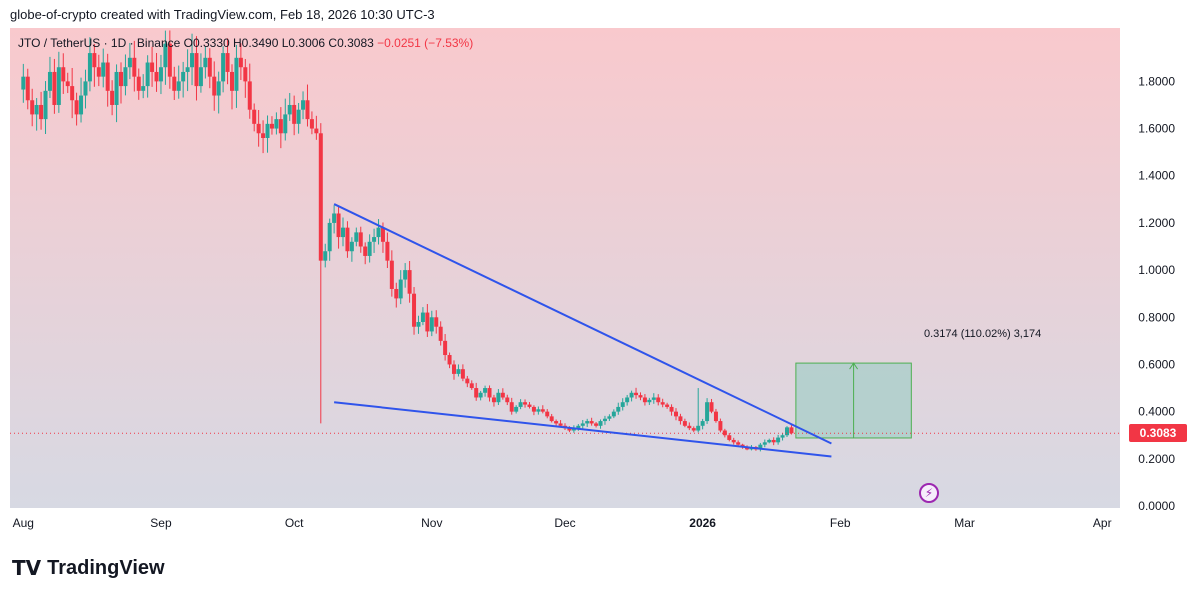 The width and height of the screenshot is (1200, 598). I want to click on tradingview-brand: 𝗧𝗩 TradingView, so click(88, 568).